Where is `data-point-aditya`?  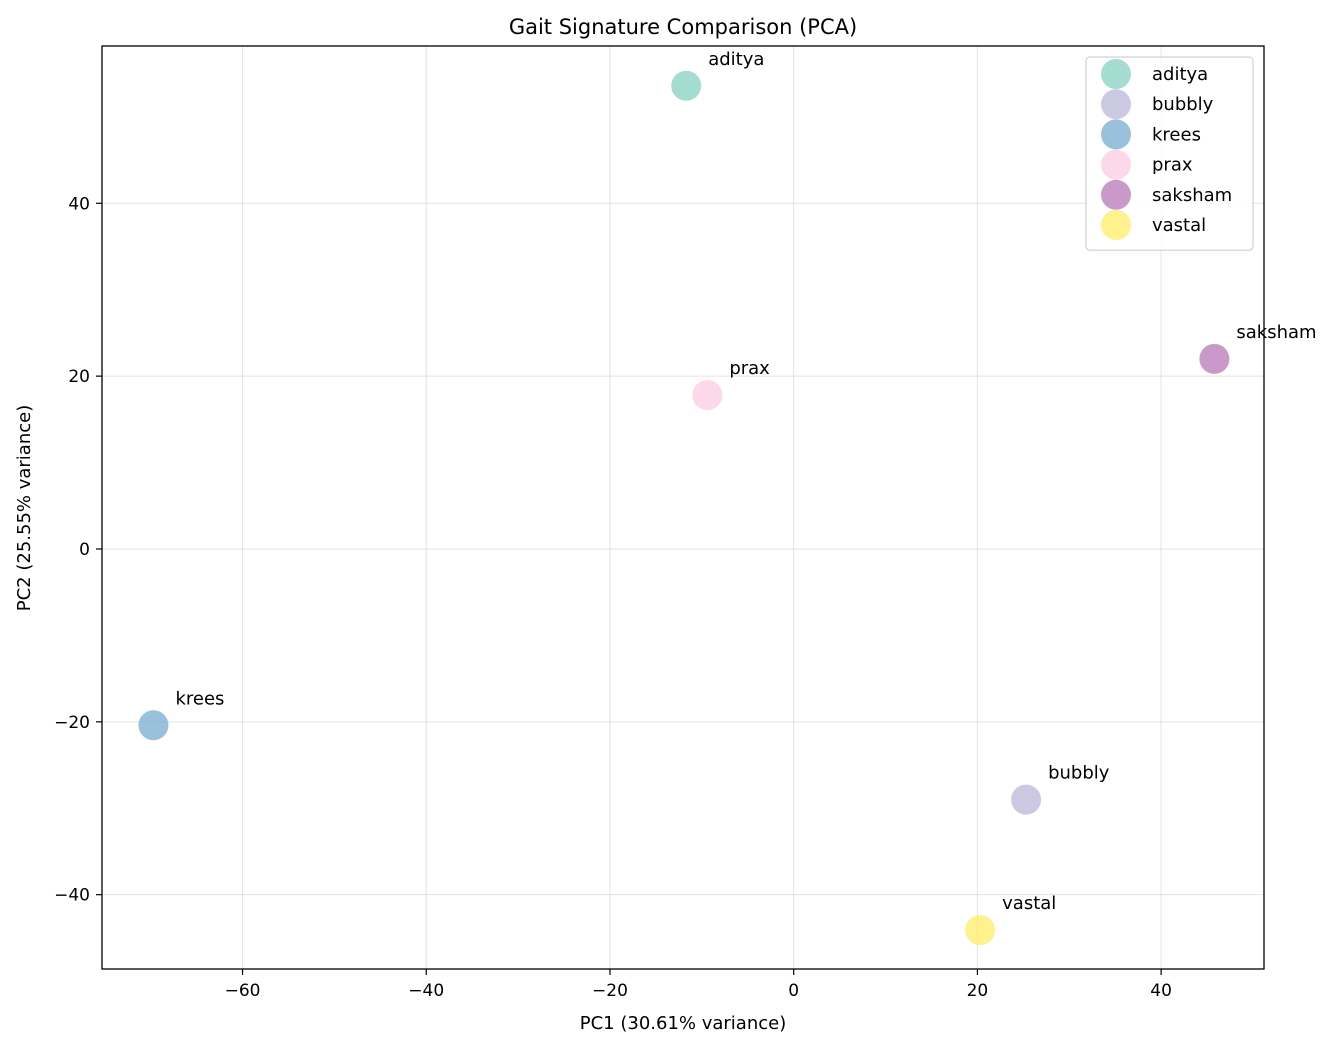 data-point-aditya is located at coordinates (686, 85).